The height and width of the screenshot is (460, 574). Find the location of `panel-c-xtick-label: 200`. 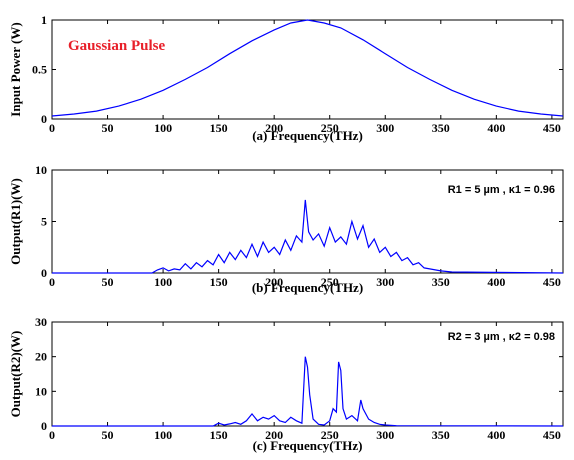

panel-c-xtick-label: 200 is located at coordinates (274, 435).